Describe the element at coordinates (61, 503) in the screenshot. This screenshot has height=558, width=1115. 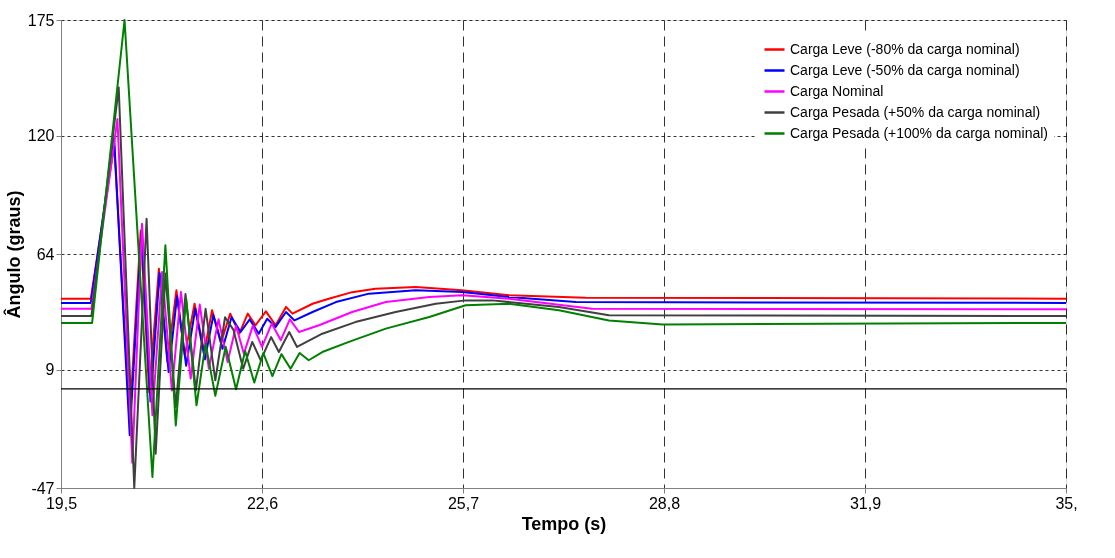
I see `x-tick-label: 19,5` at that location.